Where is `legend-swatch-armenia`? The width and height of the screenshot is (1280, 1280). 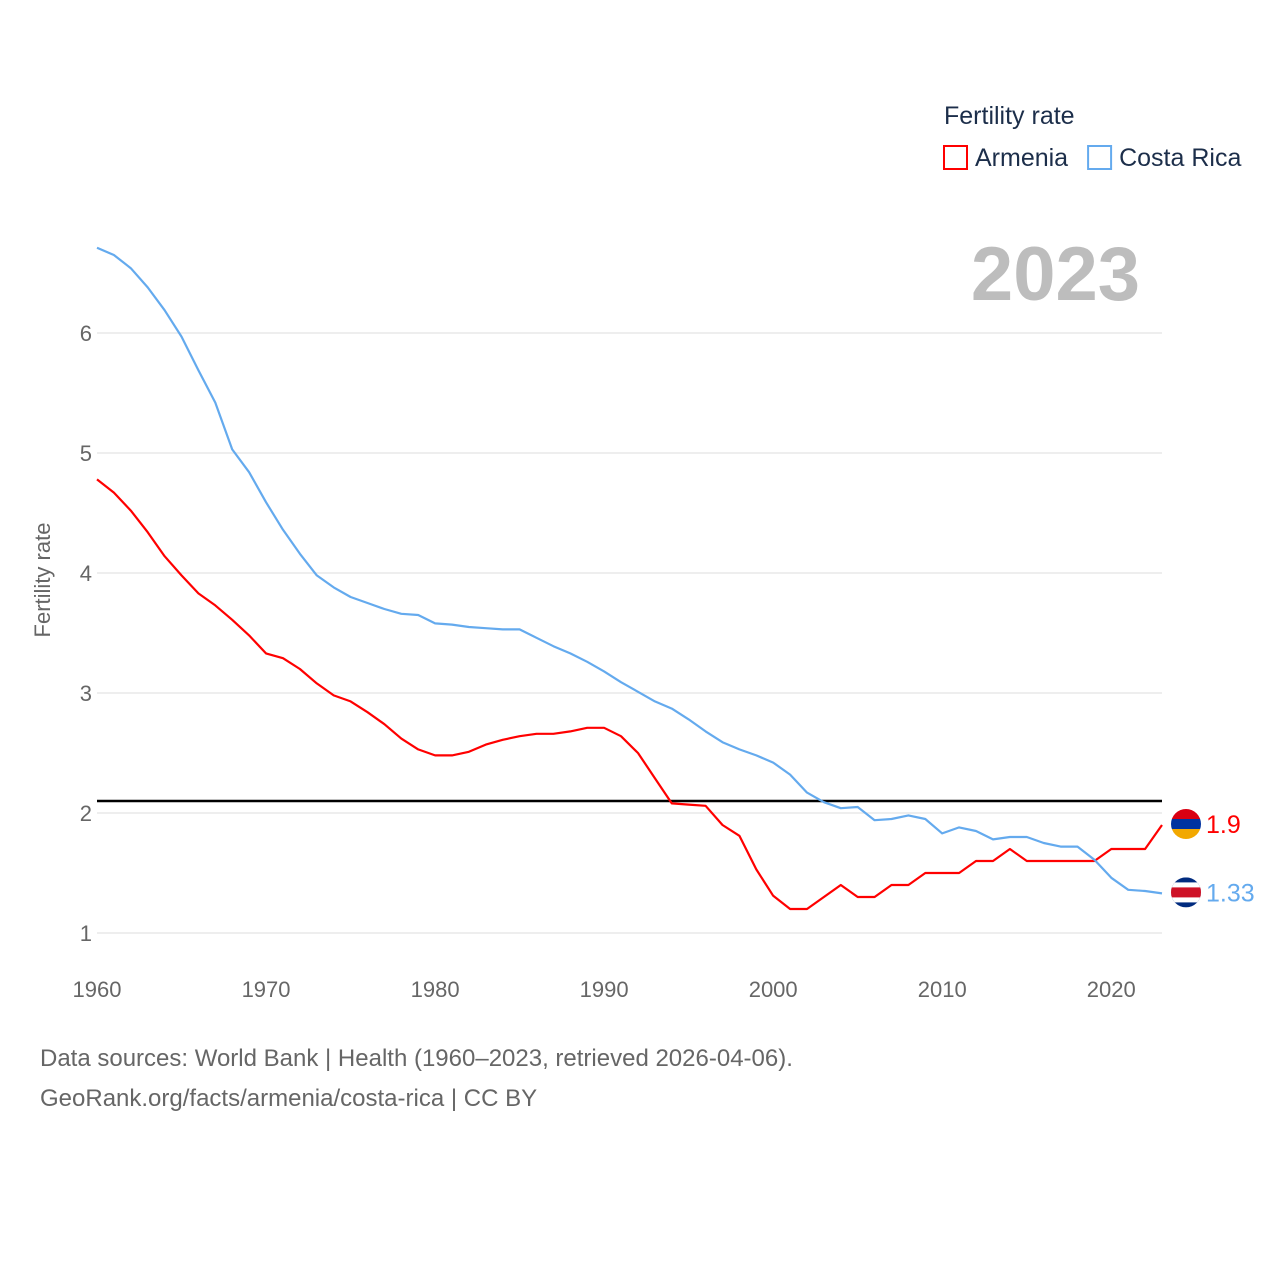 legend-swatch-armenia is located at coordinates (955, 157).